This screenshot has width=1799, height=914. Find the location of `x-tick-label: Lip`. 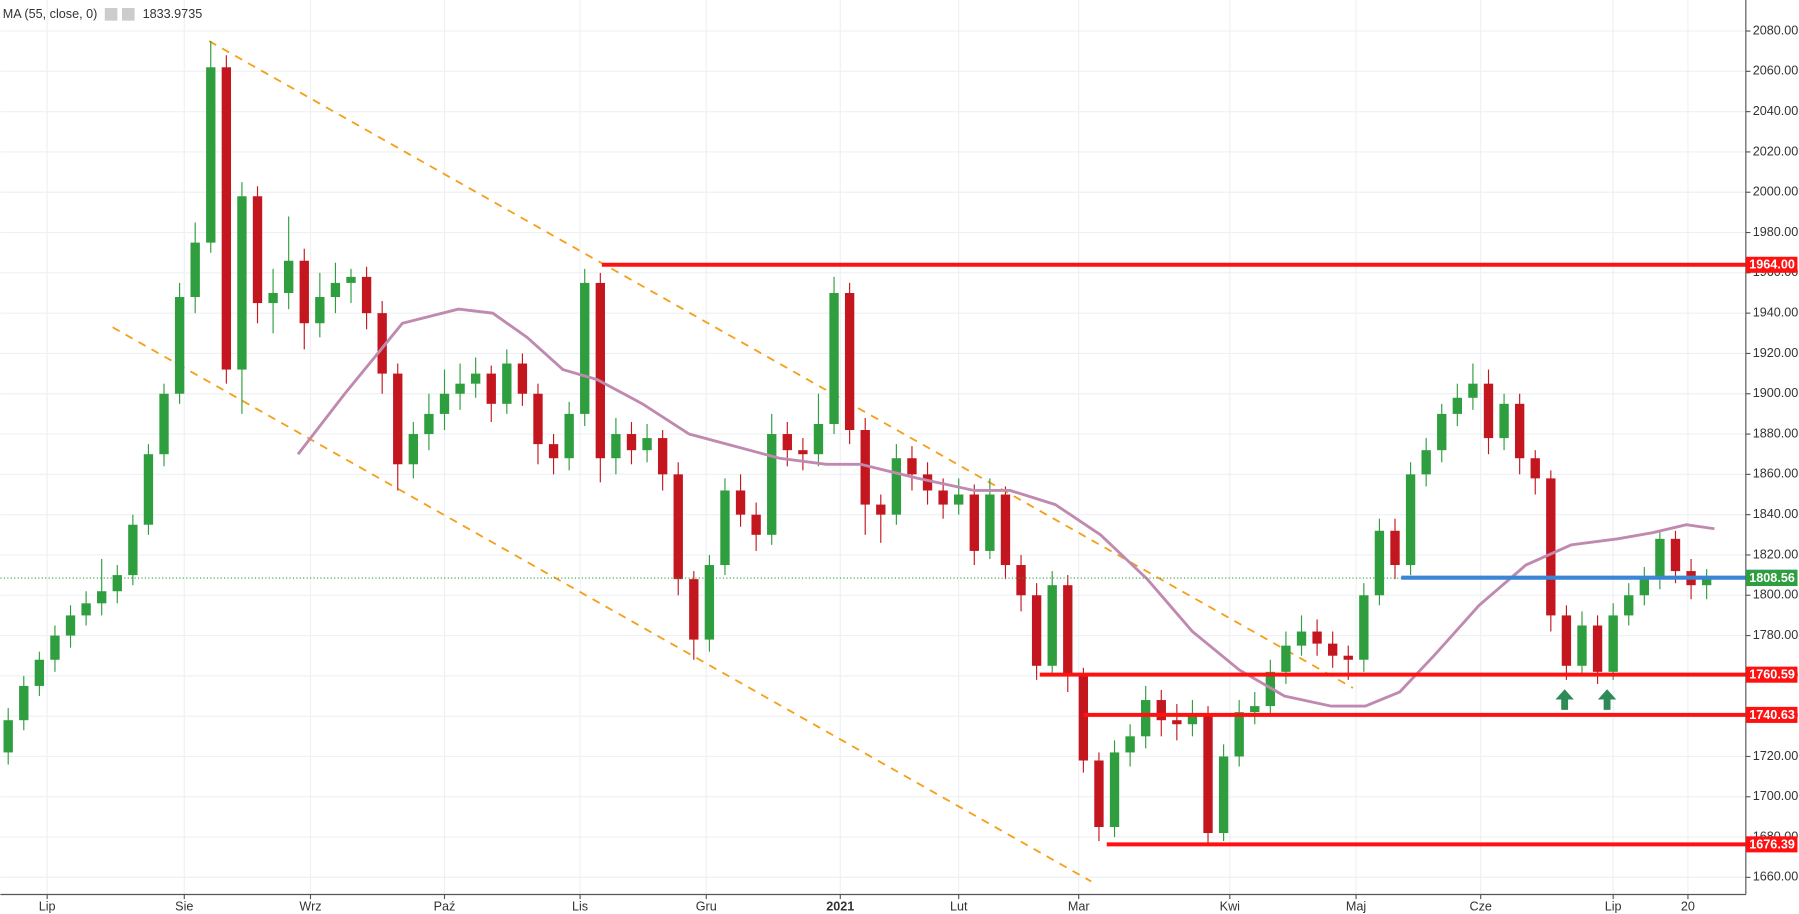

x-tick-label: Lip is located at coordinates (47, 906).